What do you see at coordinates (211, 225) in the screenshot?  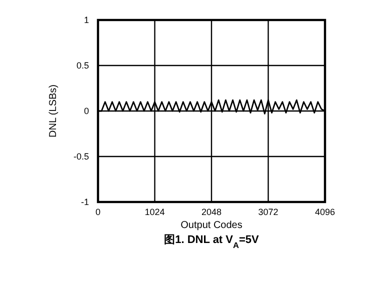 I see `x-axis-title: Output Codes` at bounding box center [211, 225].